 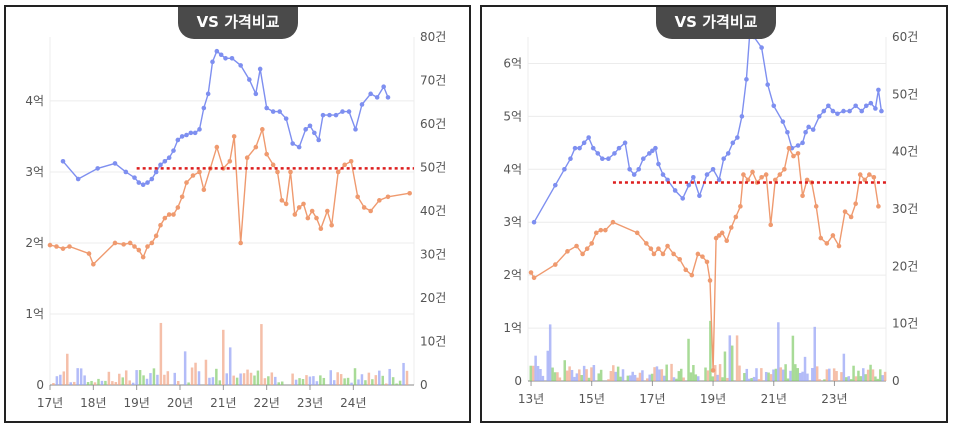 I want to click on y-right-tick-label: 0, so click(x=896, y=381).